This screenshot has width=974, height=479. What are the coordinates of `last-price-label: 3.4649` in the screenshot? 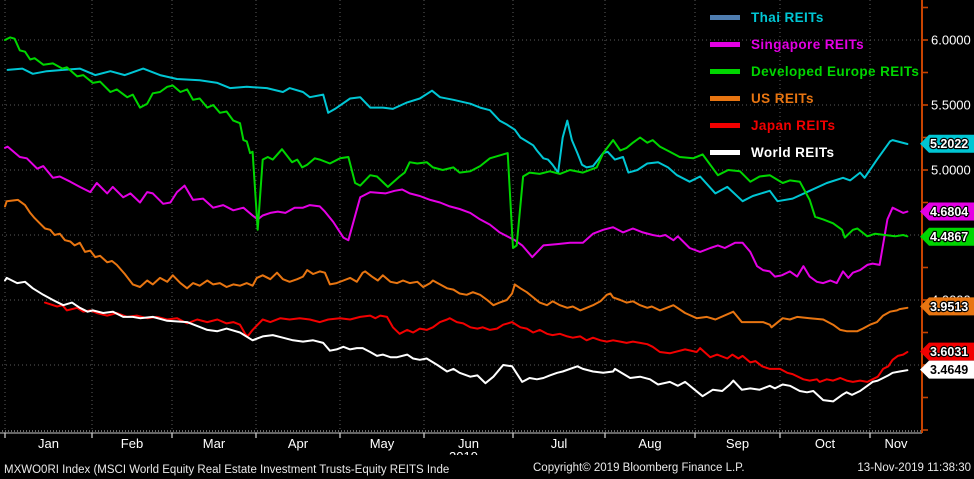 It's located at (949, 370).